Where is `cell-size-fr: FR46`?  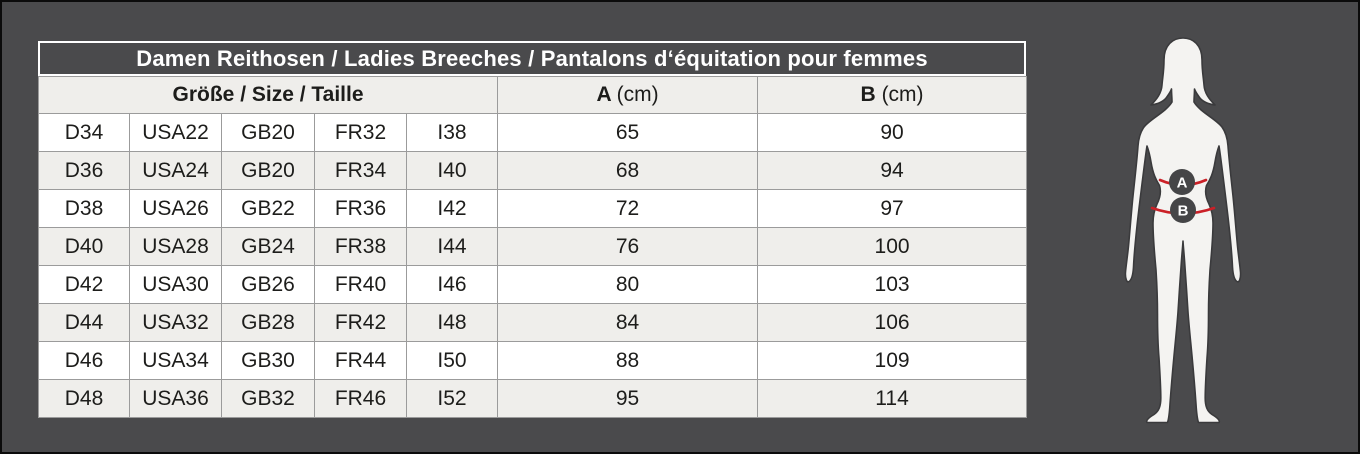
cell-size-fr: FR46 is located at coordinates (360, 398).